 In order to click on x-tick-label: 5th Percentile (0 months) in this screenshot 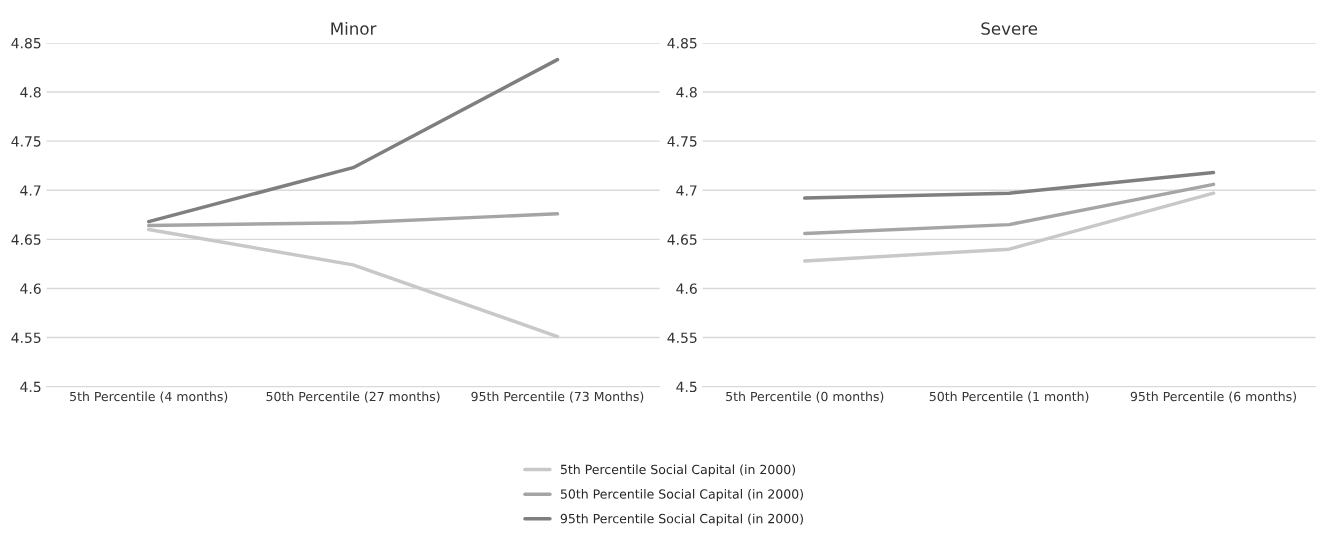, I will do `click(805, 397)`.